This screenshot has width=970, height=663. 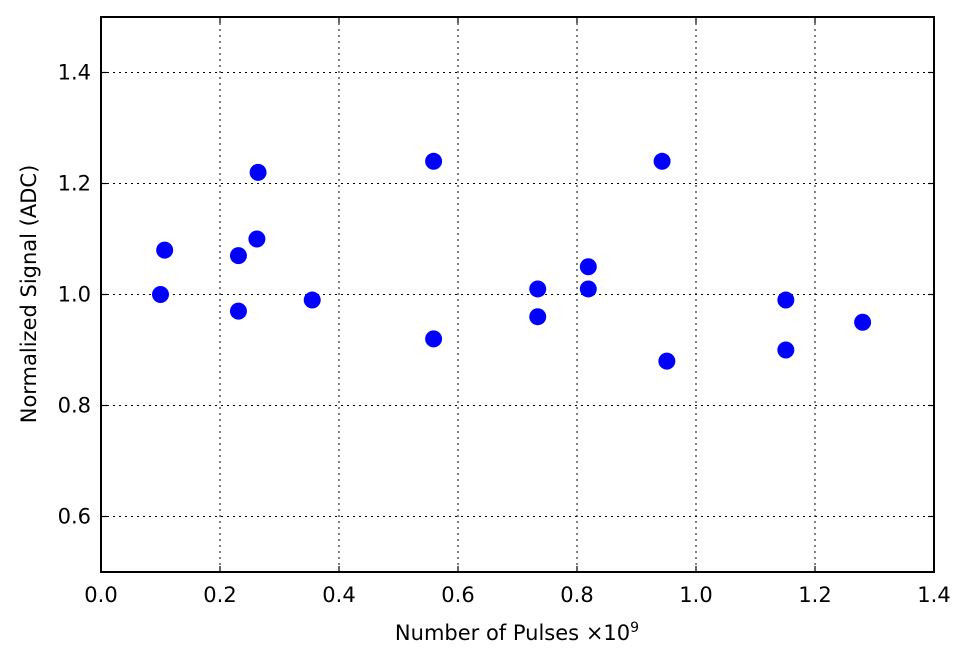 I want to click on x-tick-label: 1.2, so click(x=814, y=595).